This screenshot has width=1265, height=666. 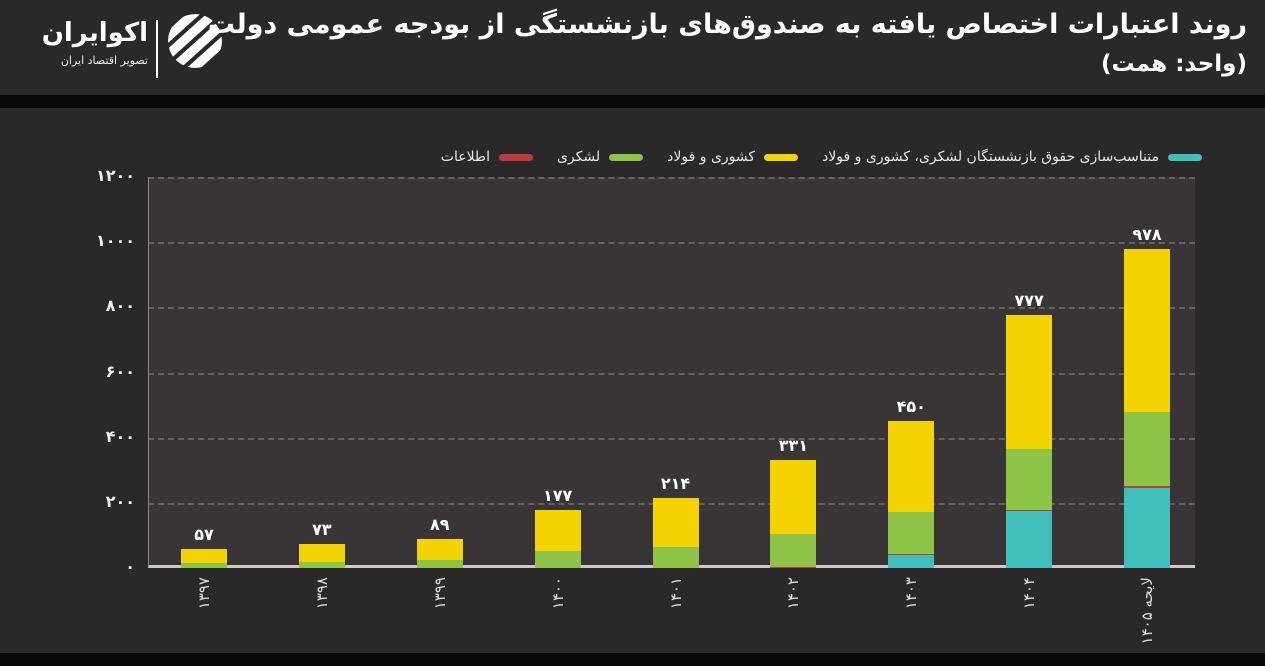 I want to click on bar-value-label: ۴۵۰, so click(x=911, y=407).